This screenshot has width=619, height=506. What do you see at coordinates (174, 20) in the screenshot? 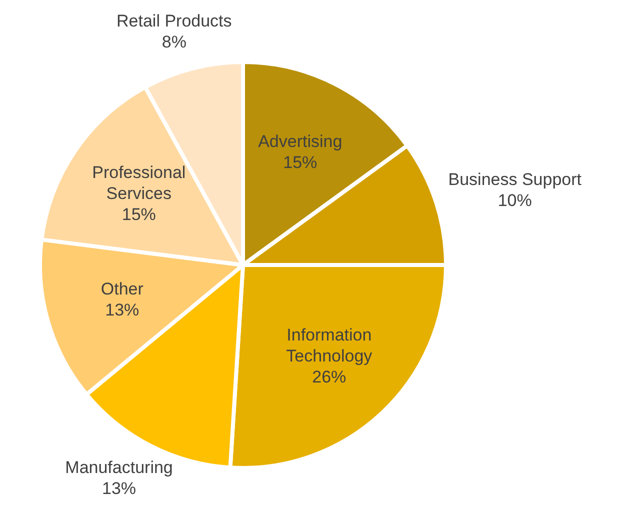
I see `slice-label: Retail Products` at bounding box center [174, 20].